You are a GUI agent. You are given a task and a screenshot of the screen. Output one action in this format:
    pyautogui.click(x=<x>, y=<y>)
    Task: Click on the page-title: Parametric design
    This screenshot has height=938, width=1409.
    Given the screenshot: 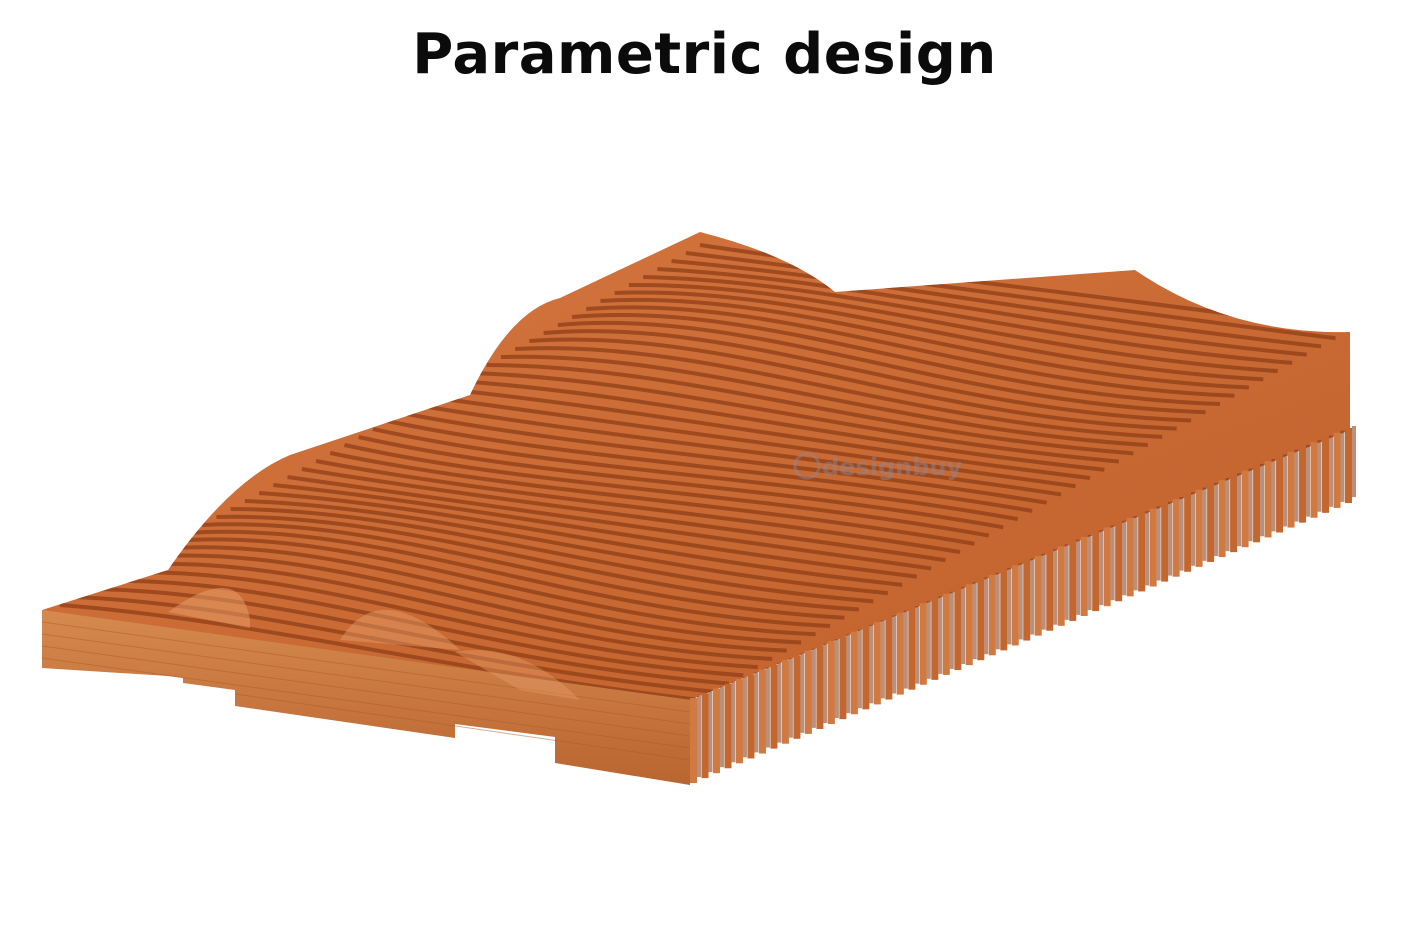 What is the action you would take?
    pyautogui.click(x=704, y=54)
    